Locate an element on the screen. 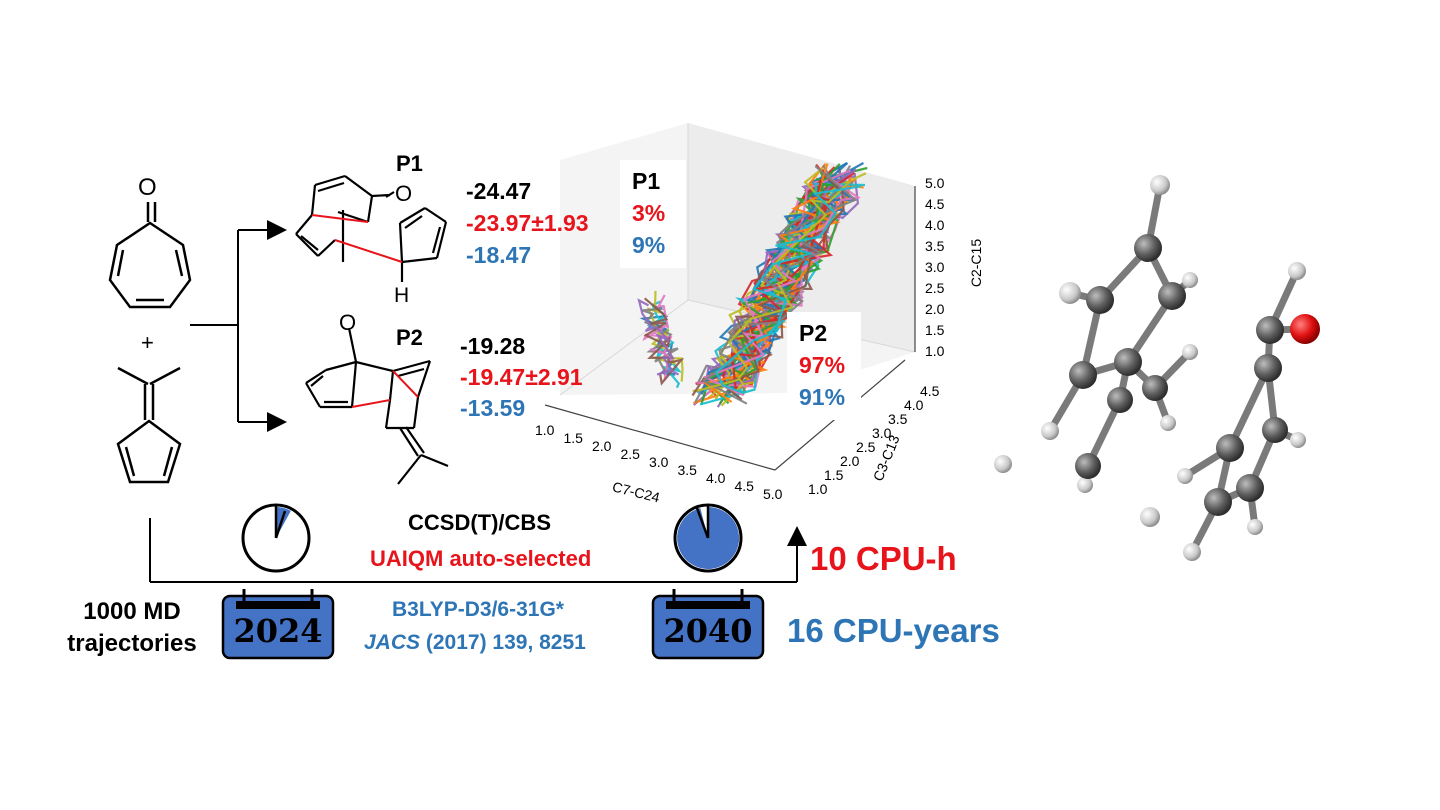 This screenshot has height=810, width=1440. x-tick-5: 3.5 is located at coordinates (687, 470).